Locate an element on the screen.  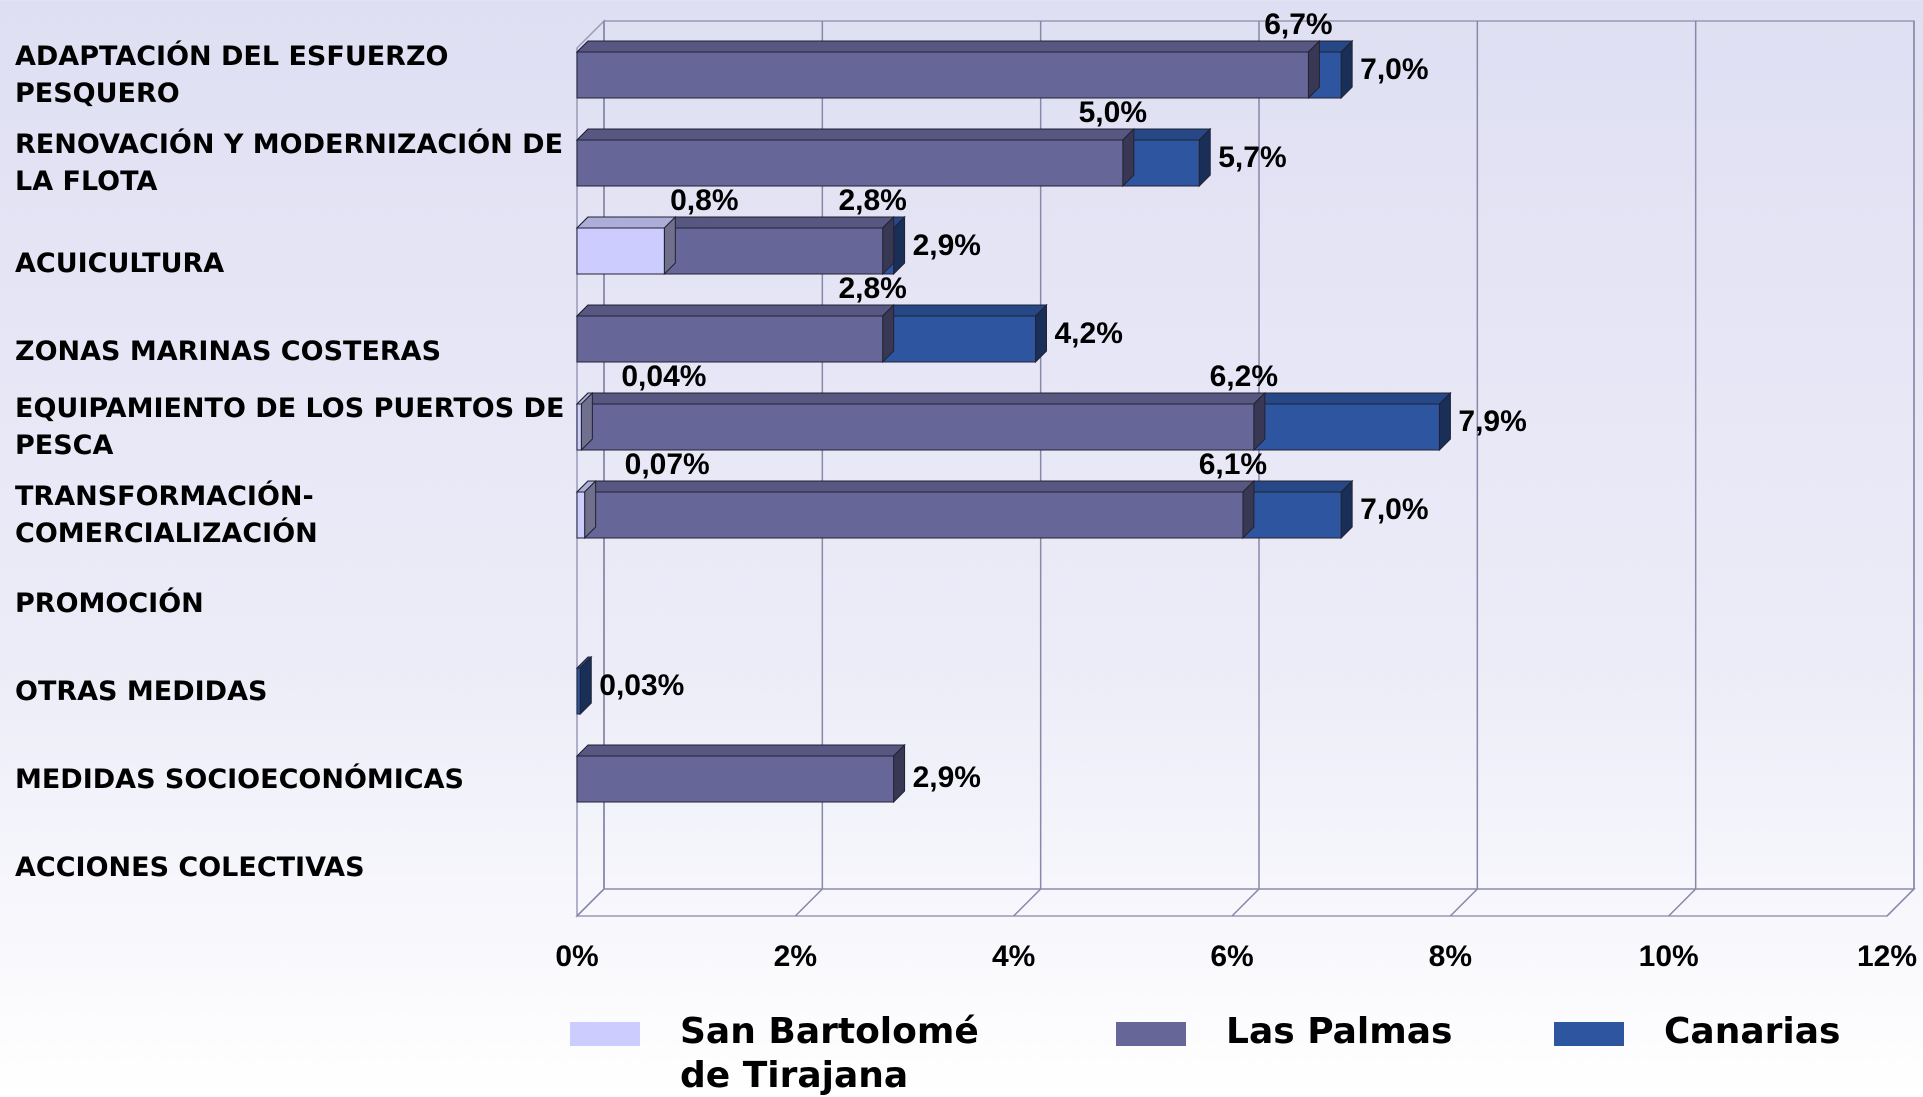
category-label: ACCIONES COLECTIVAS is located at coordinates (190, 867).